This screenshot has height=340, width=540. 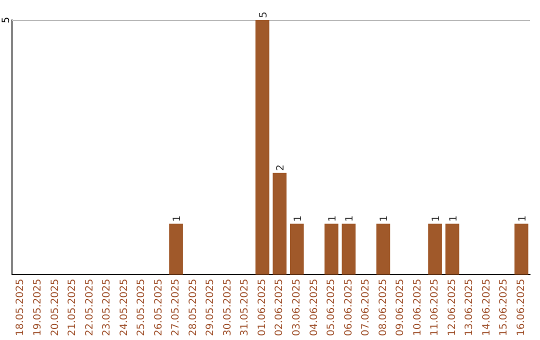 I want to click on x-tick-label: 31.05.2025, so click(x=245, y=307).